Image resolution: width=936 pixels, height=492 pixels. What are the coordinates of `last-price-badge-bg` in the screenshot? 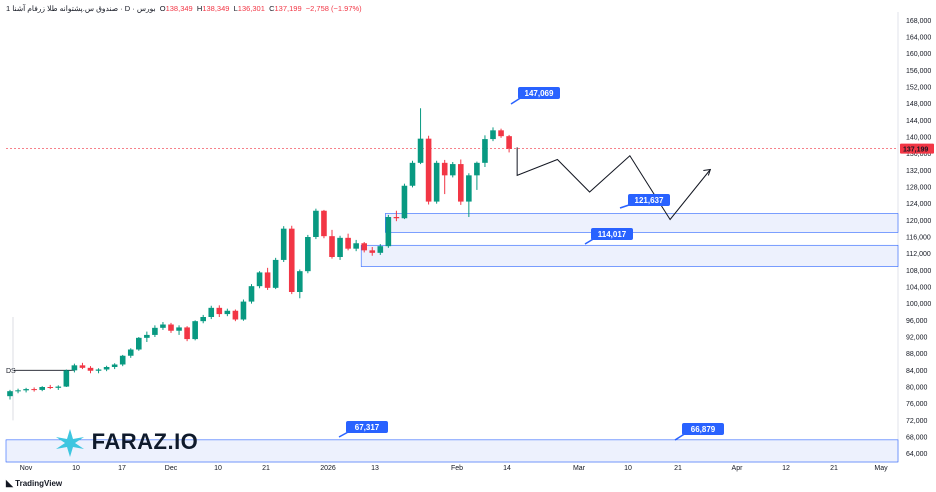 It's located at (917, 148).